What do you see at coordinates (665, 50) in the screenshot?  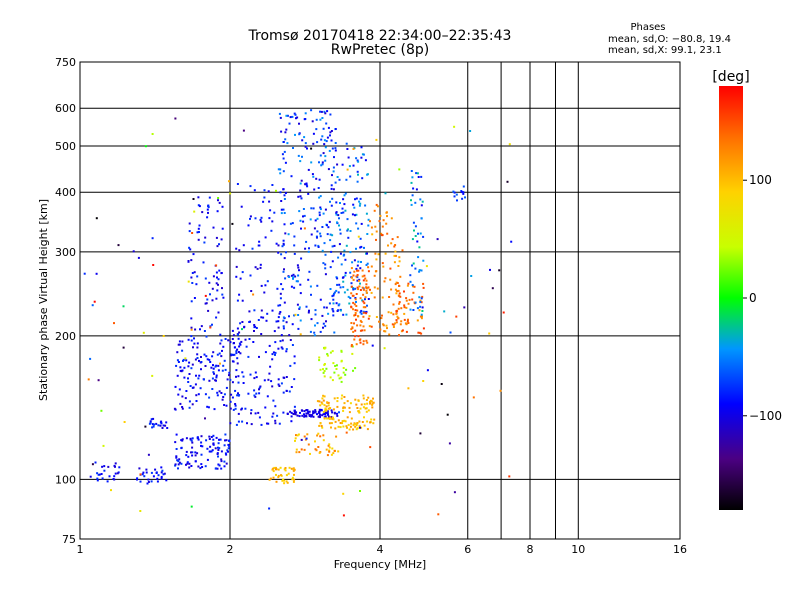 I see `stats-x-line: mean, sd,X: 99.1, 23.1` at bounding box center [665, 50].